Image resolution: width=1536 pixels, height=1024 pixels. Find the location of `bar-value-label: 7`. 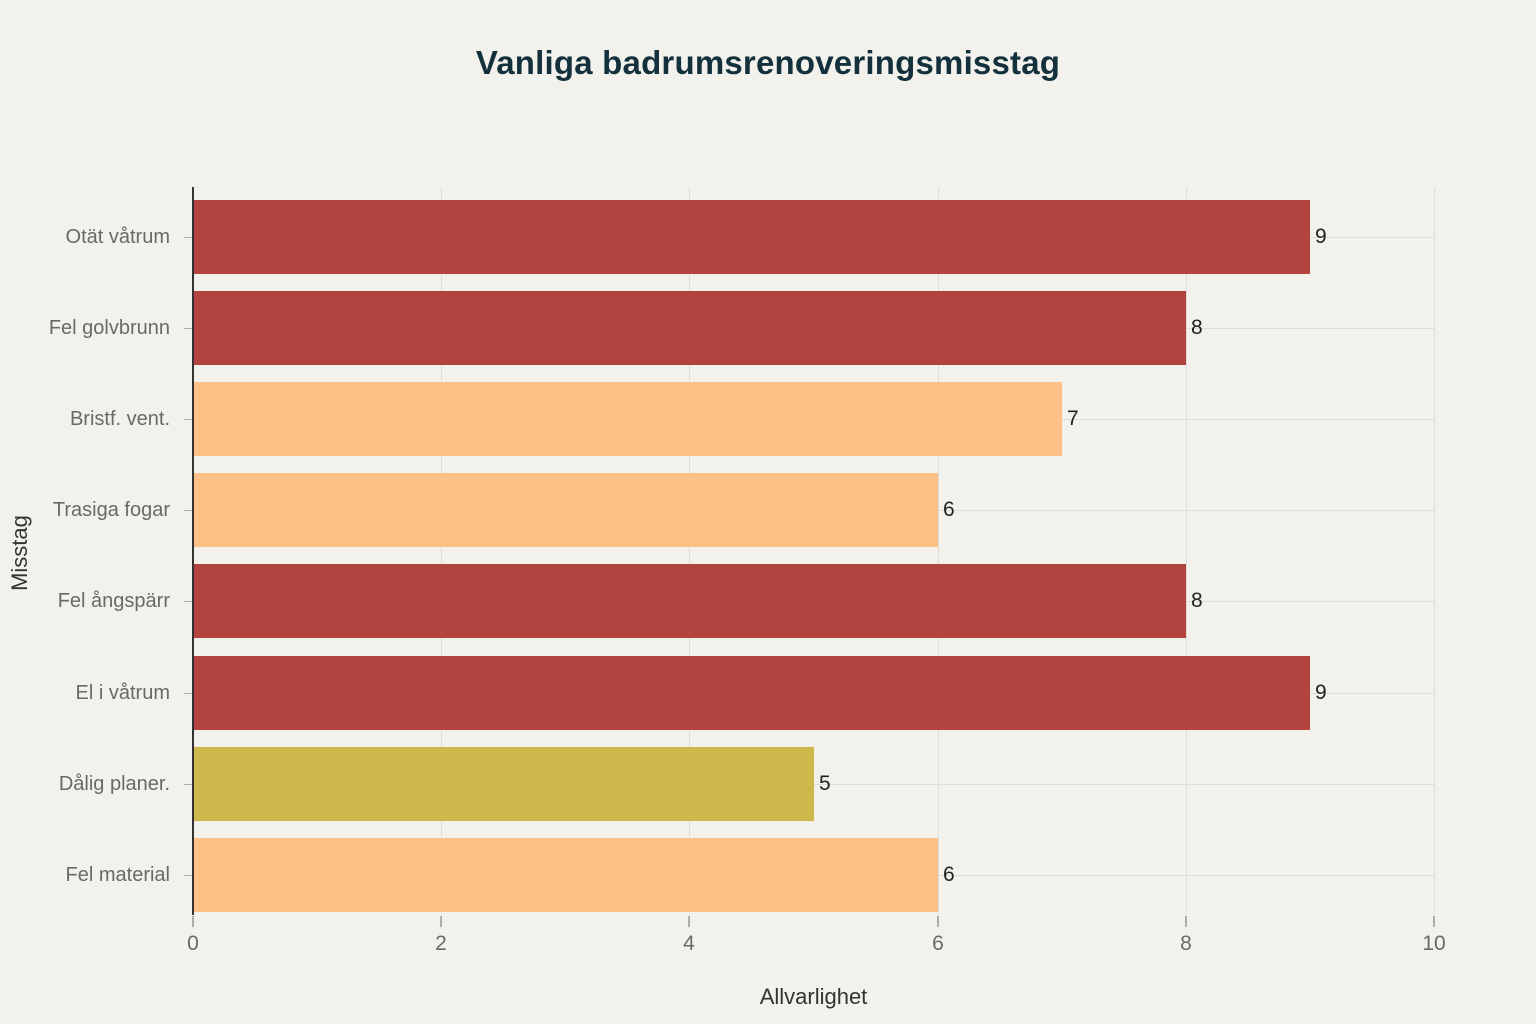

bar-value-label: 7 is located at coordinates (1073, 418).